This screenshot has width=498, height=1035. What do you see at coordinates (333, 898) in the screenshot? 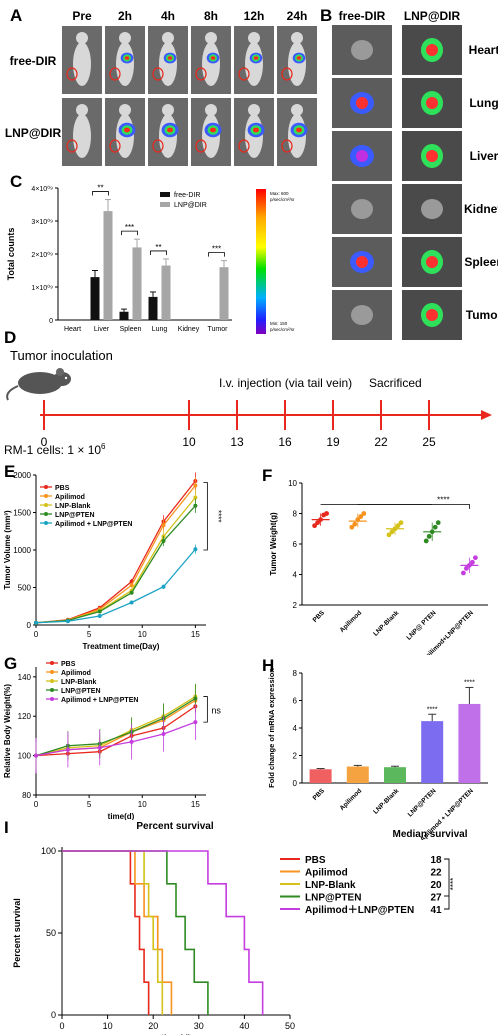
I see `legend-label: LNP@PTEN` at bounding box center [333, 898].